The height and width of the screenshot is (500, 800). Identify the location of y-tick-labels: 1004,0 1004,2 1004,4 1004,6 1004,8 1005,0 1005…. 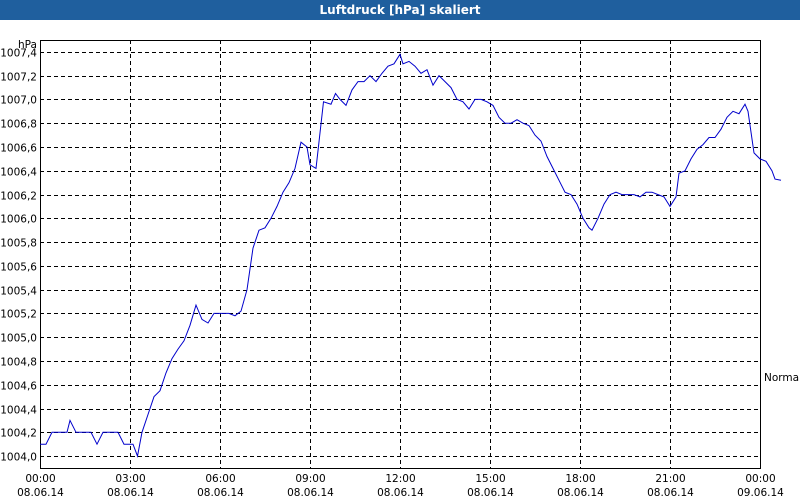
(18, 256).